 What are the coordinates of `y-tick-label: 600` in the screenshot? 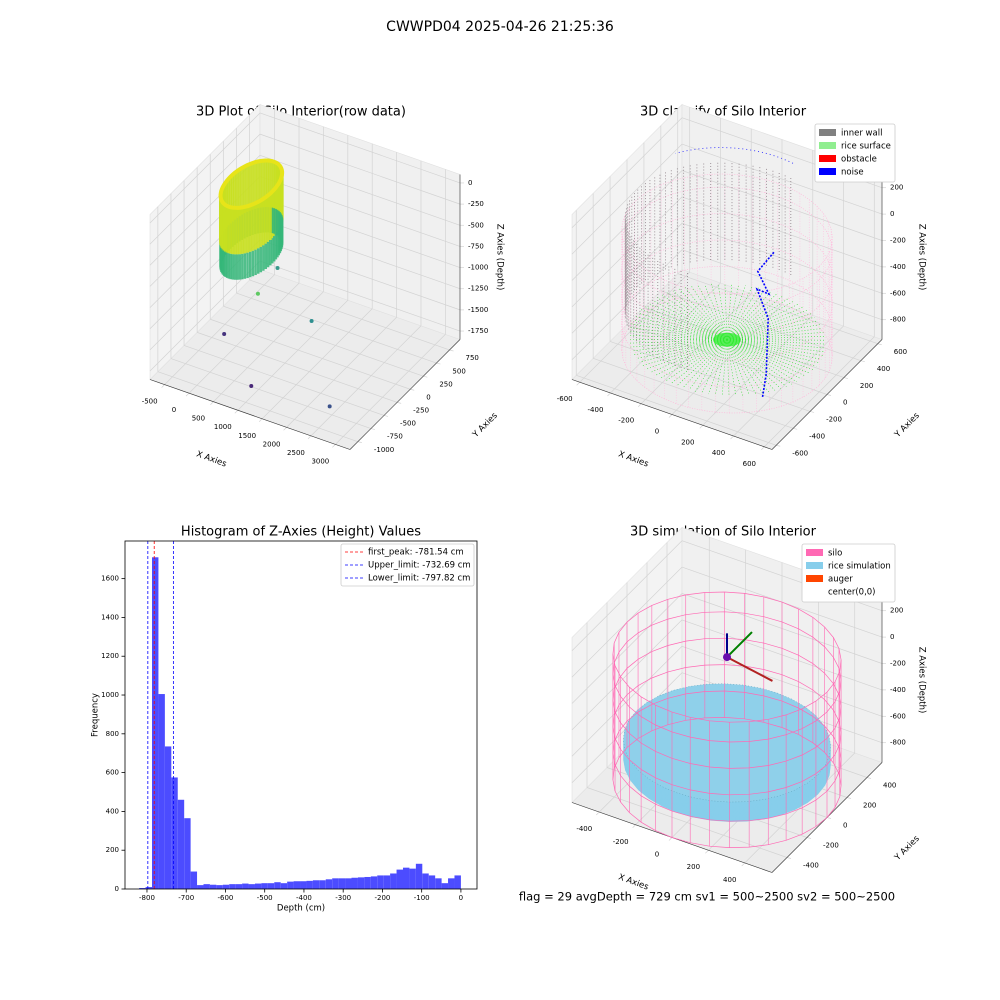 It's located at (900, 352).